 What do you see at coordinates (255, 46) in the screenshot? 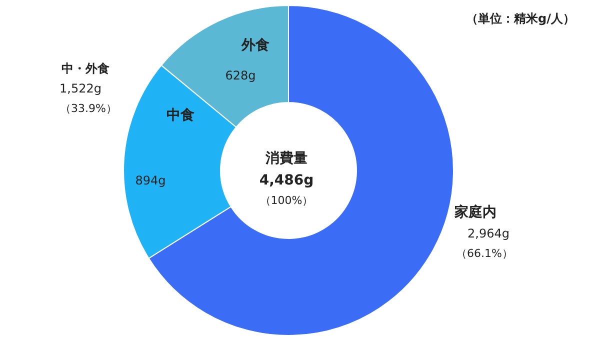
I see `slice-label: 外食` at bounding box center [255, 46].